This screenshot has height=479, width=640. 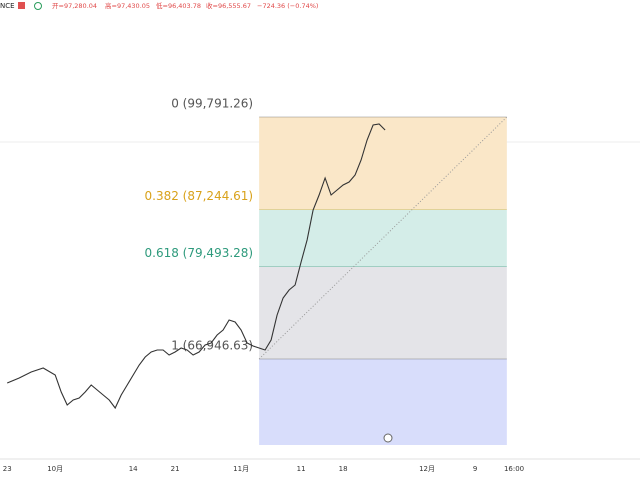 I want to click on x-tick-label: 9, so click(x=475, y=469).